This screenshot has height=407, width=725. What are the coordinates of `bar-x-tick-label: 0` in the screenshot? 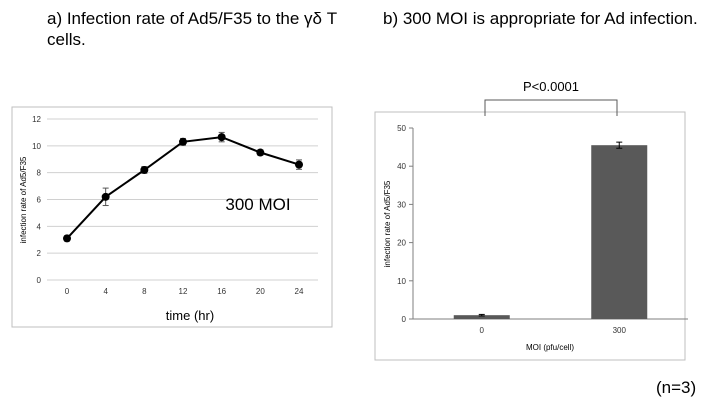 It's located at (482, 330).